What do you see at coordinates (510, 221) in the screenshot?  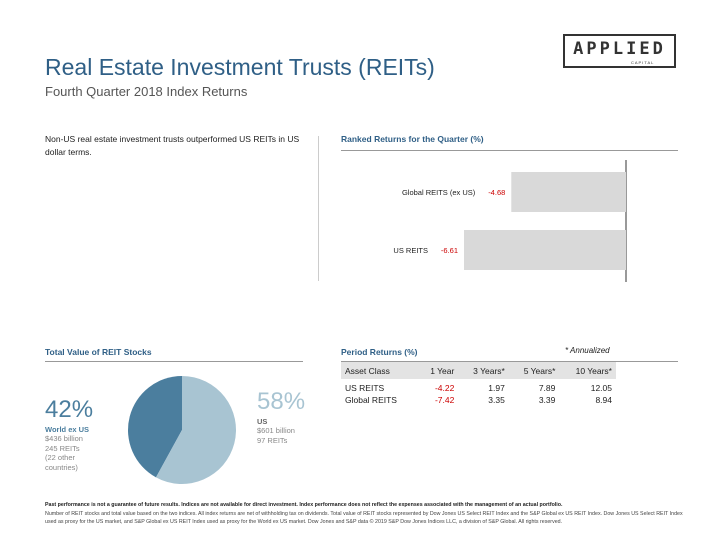 I see `ranked-returns-chart: -4.68 Global REITS (ex US) -6.61 US REITS` at bounding box center [510, 221].